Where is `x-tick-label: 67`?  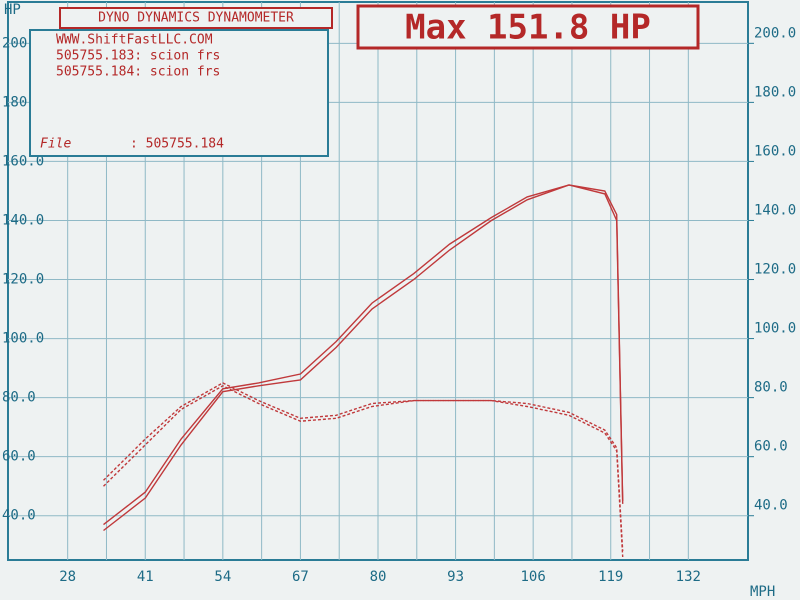
x-tick-label: 67 is located at coordinates (300, 577).